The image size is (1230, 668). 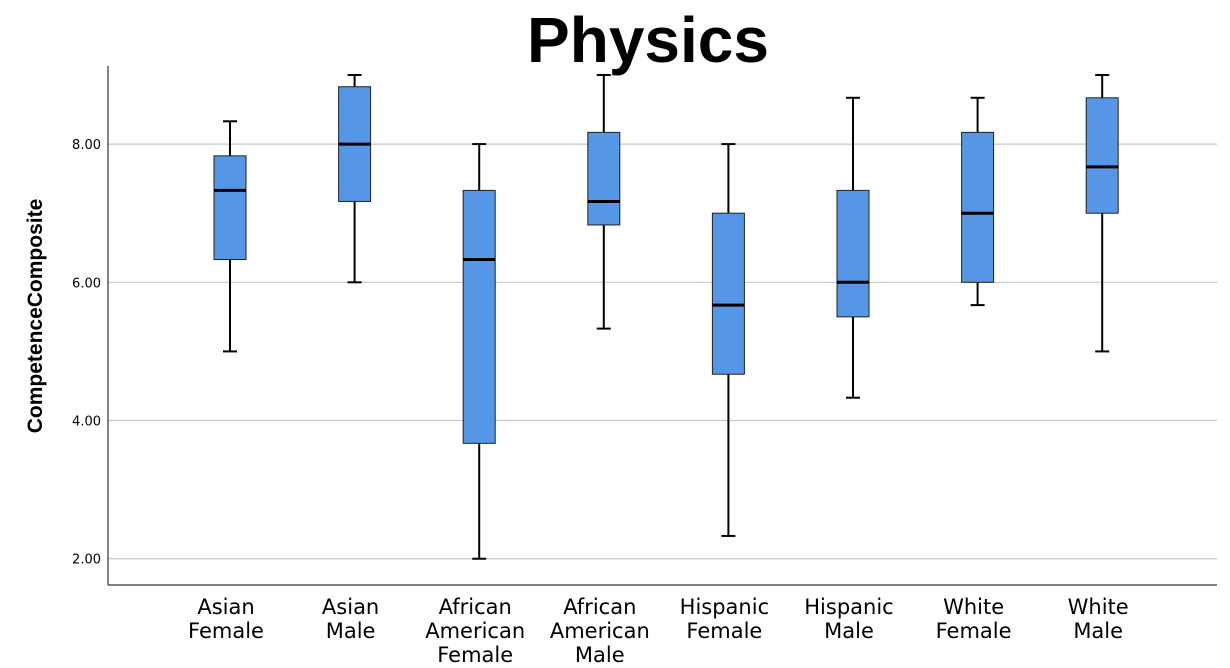 I want to click on category-label: Hispanic Male, so click(x=848, y=619).